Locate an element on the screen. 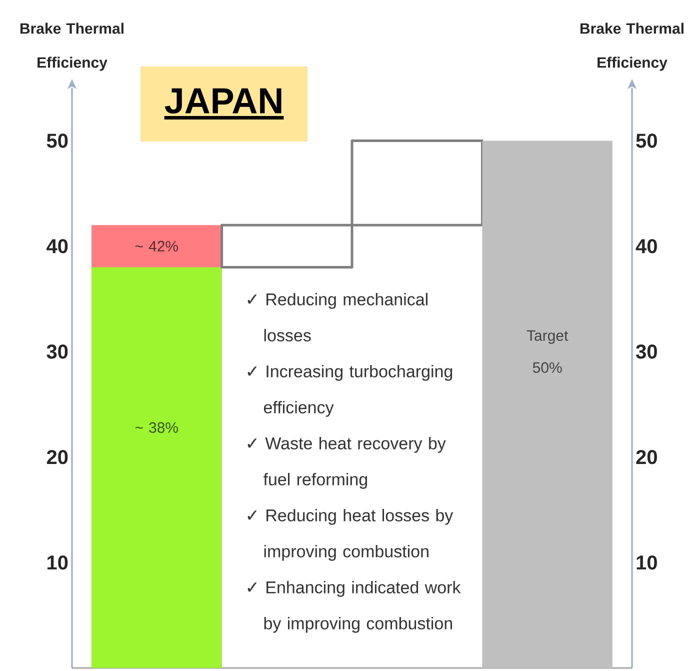  annotation: ✓ Increasing turbocharging efficiency is located at coordinates (350, 390).